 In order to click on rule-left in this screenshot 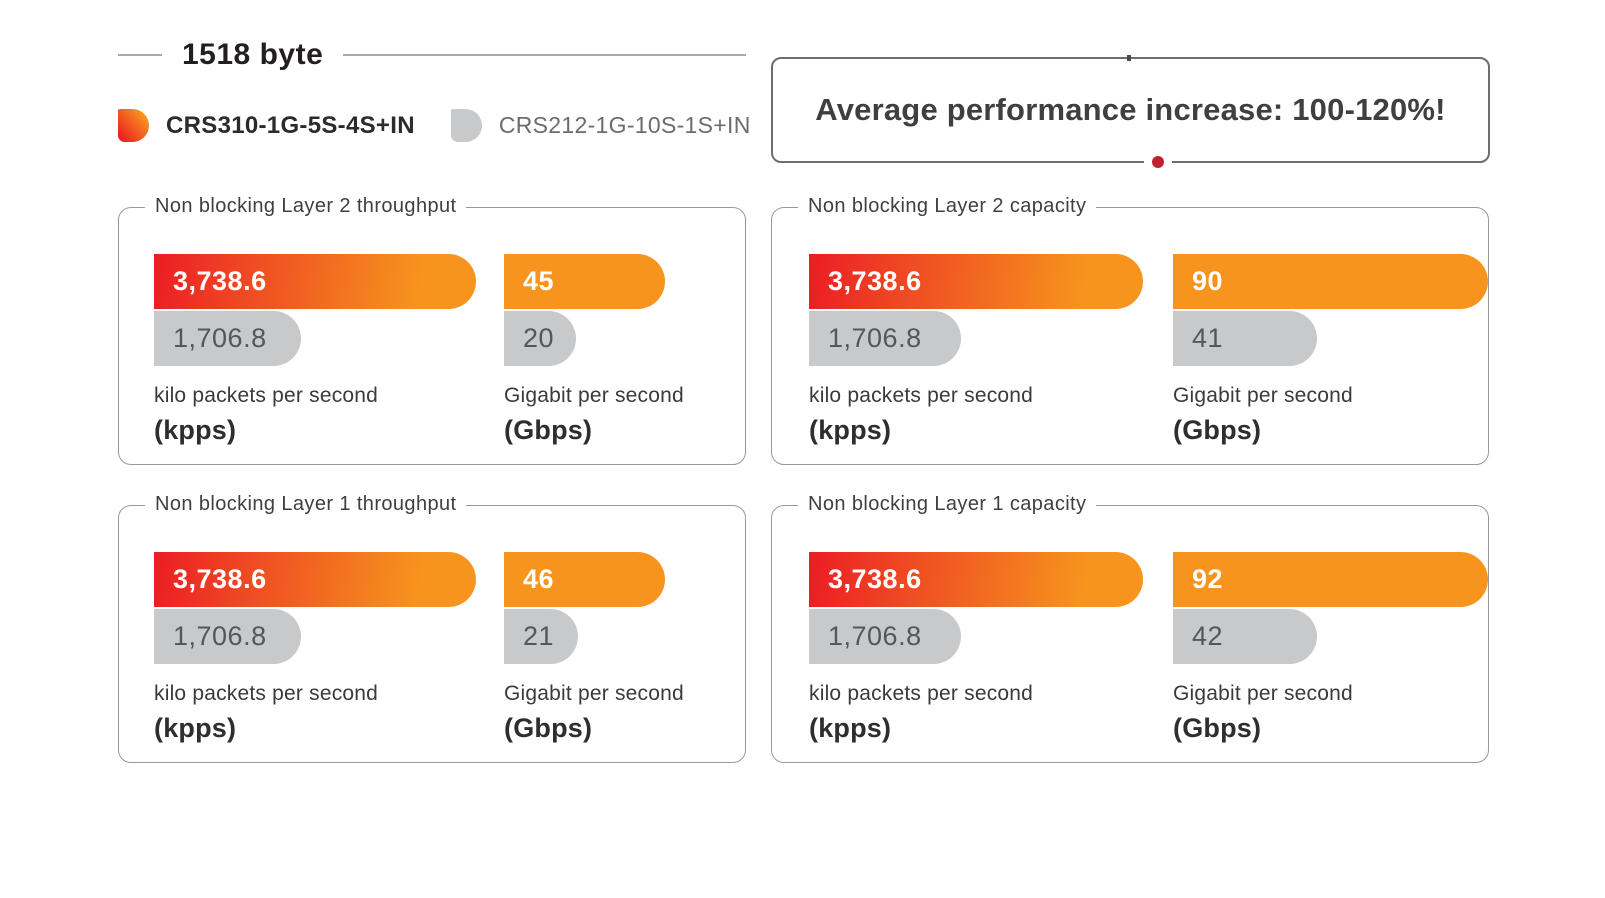, I will do `click(140, 55)`.